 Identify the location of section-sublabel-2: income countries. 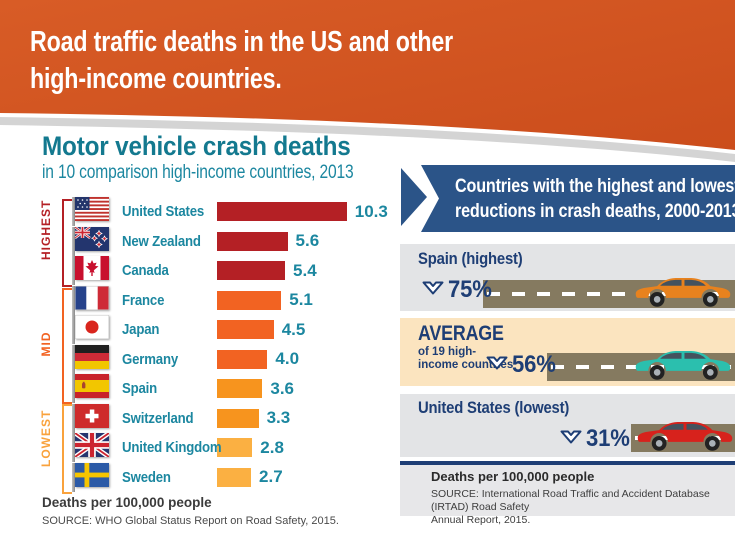
(466, 365).